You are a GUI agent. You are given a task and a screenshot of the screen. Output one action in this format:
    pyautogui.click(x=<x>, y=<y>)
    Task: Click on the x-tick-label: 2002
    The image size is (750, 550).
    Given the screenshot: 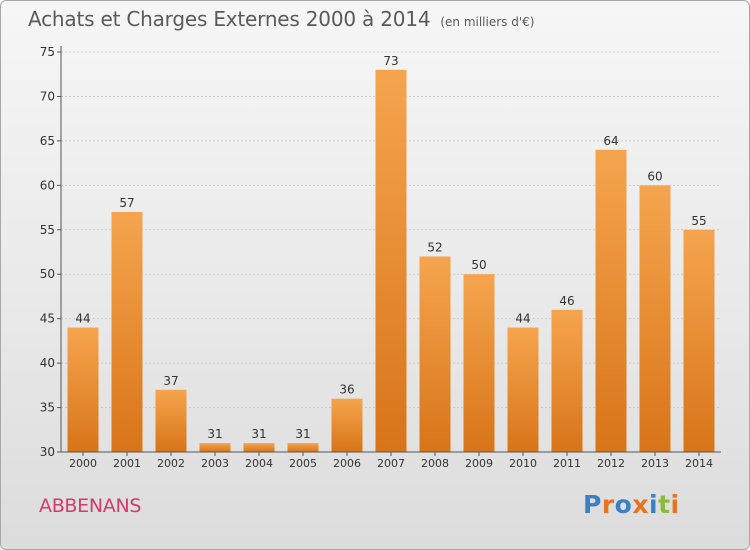 What is the action you would take?
    pyautogui.click(x=171, y=463)
    